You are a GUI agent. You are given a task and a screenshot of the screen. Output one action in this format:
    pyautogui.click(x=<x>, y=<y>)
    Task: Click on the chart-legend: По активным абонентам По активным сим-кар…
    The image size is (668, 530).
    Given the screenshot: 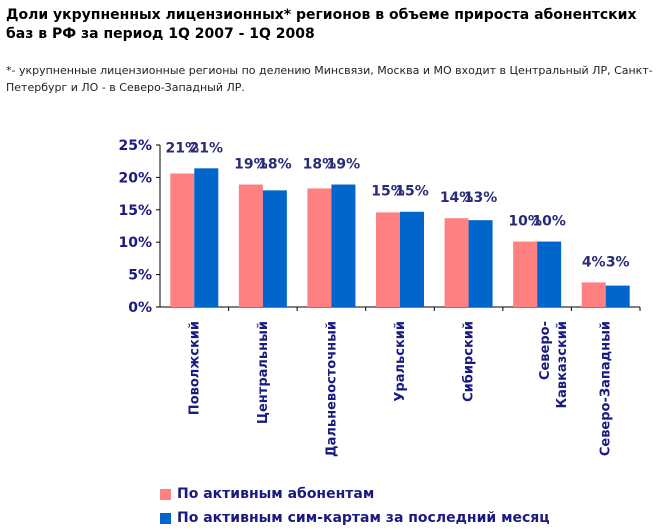 What is the action you would take?
    pyautogui.click(x=355, y=506)
    